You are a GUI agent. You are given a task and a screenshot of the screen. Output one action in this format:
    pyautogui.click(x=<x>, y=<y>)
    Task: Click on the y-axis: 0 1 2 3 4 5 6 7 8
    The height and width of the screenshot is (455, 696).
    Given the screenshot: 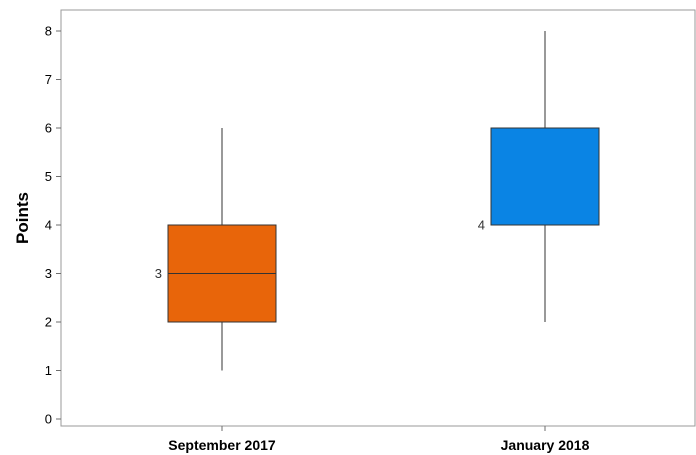 What is the action you would take?
    pyautogui.click(x=53, y=225)
    